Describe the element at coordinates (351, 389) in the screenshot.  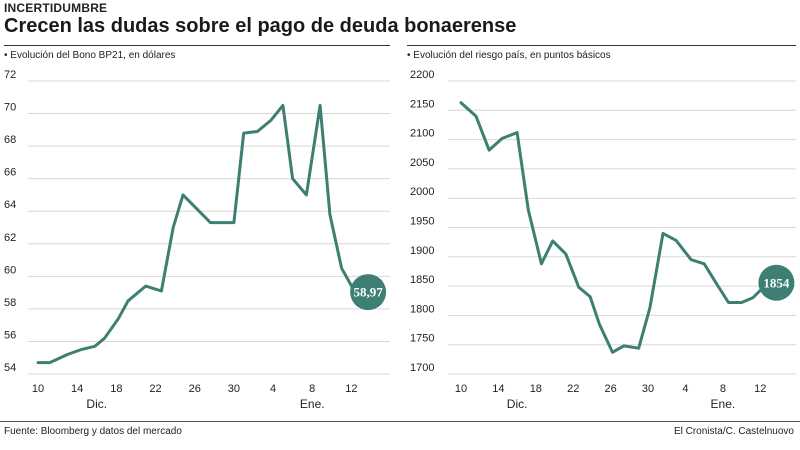
I see `bono-x-tick-label: 12` at that location.